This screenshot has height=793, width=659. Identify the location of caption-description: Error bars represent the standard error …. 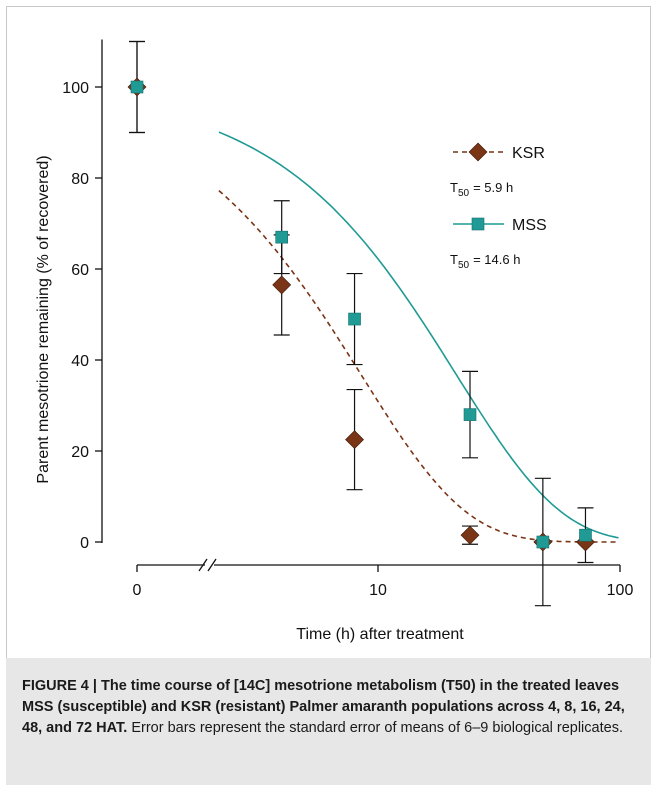
(377, 728).